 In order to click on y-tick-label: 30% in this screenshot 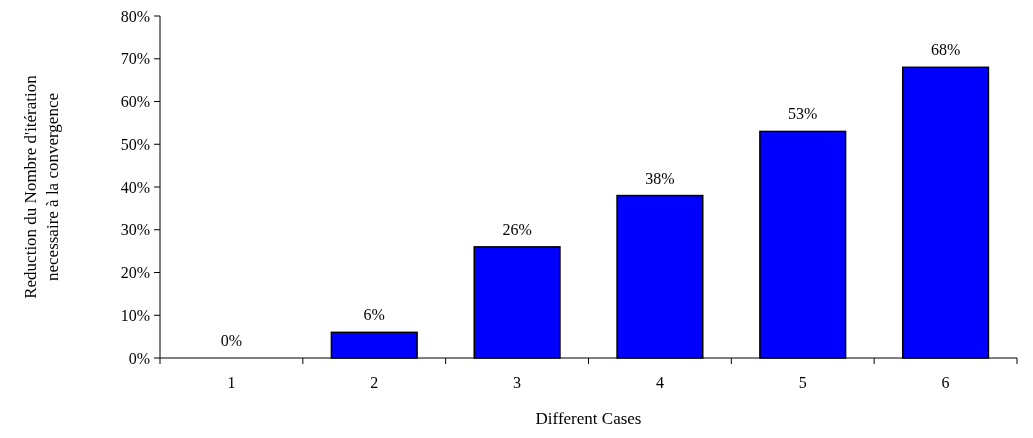, I will do `click(135, 230)`.